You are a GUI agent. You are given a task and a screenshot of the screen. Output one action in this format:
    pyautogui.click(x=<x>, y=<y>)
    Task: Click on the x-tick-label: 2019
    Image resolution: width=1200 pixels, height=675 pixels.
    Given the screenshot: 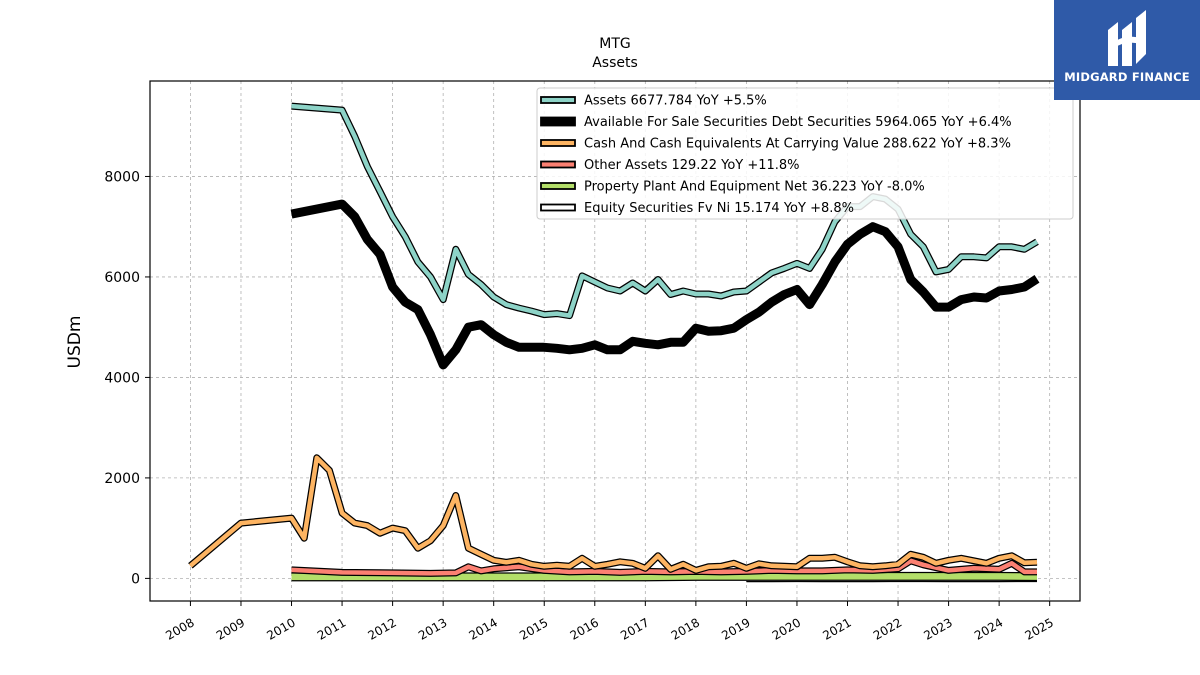 What is the action you would take?
    pyautogui.click(x=735, y=628)
    